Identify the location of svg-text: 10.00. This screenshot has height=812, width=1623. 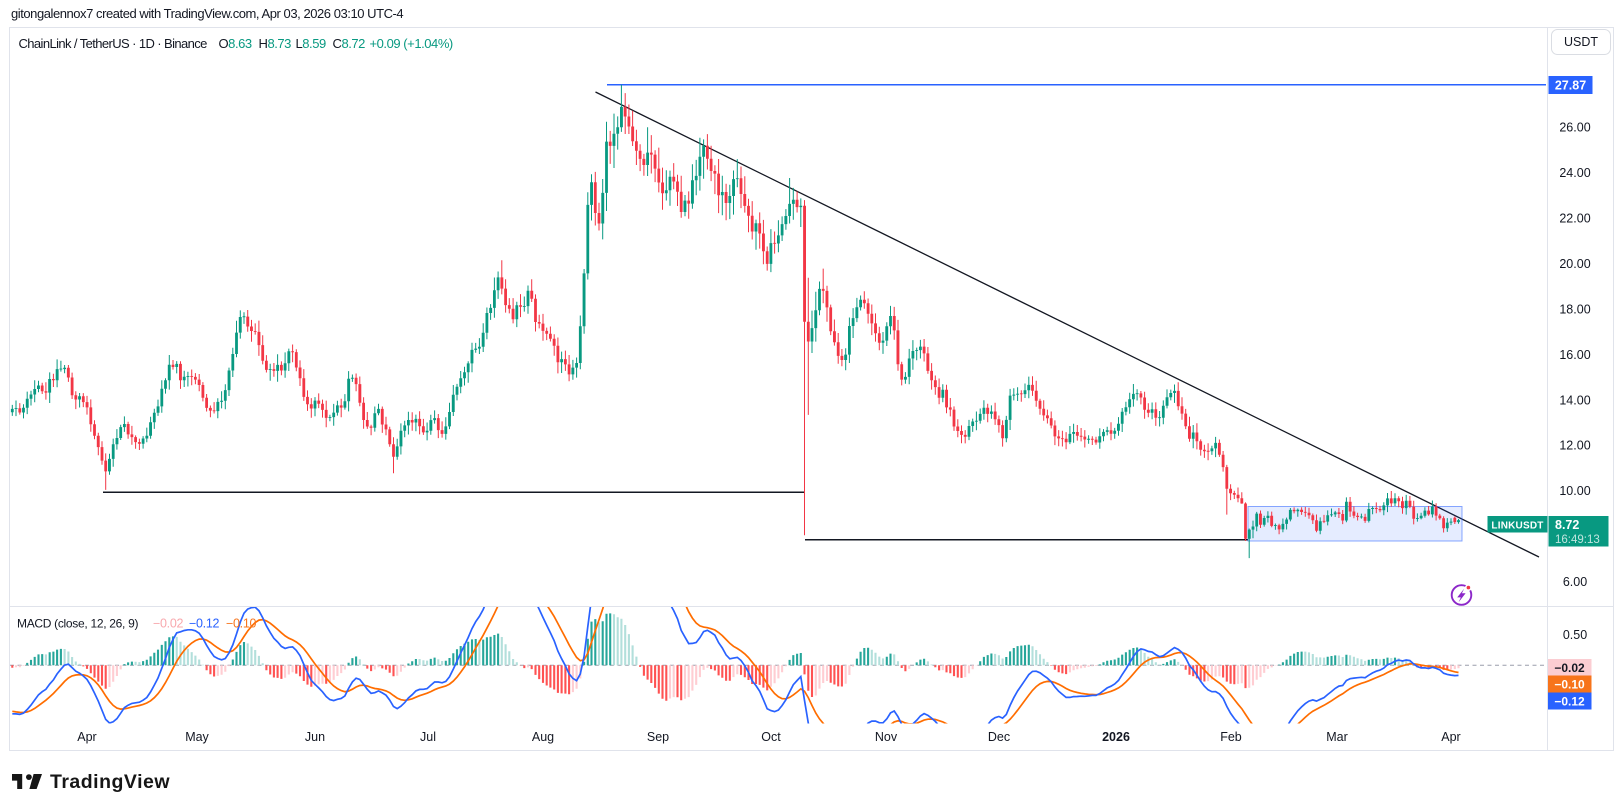
(1574, 491).